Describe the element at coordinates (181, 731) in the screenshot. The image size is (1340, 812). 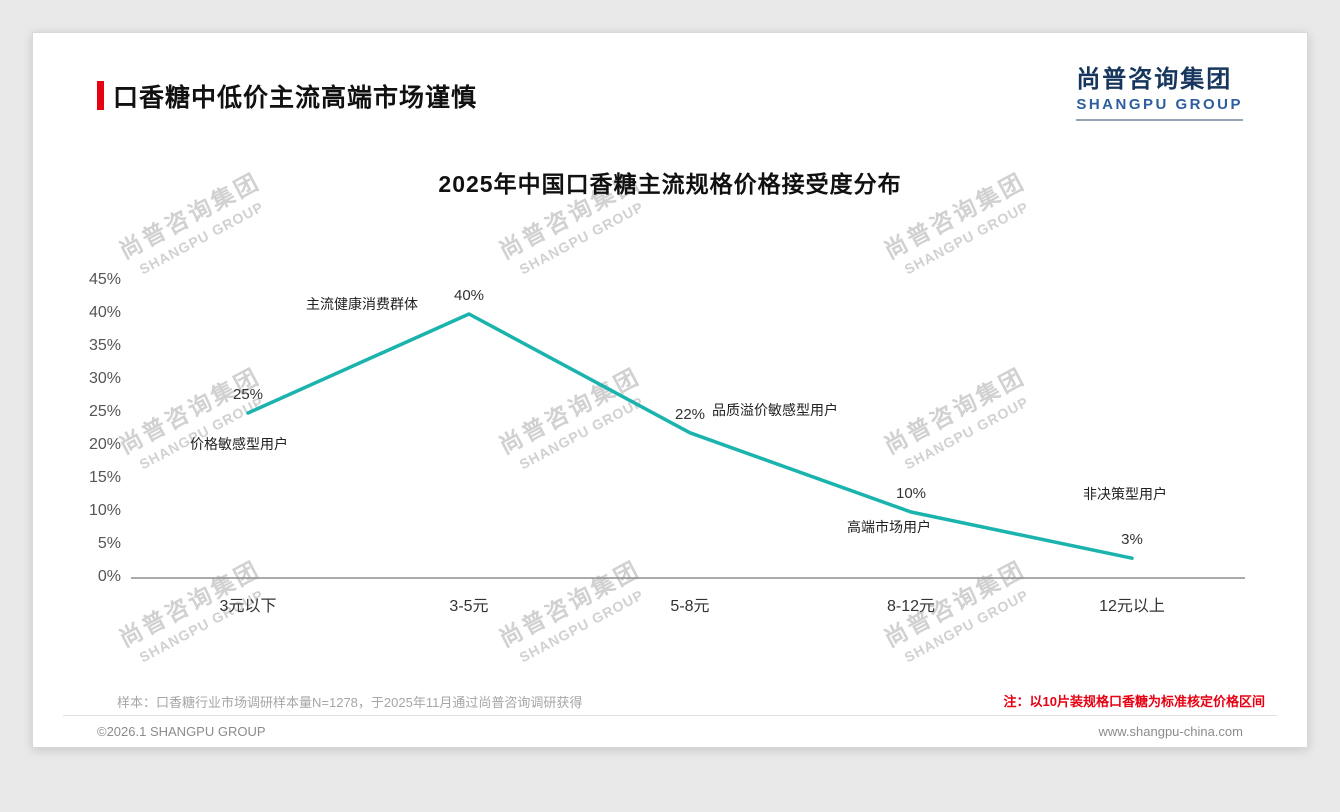
I see `copyright-text: ©2026.1 SHANGPU GROUP` at that location.